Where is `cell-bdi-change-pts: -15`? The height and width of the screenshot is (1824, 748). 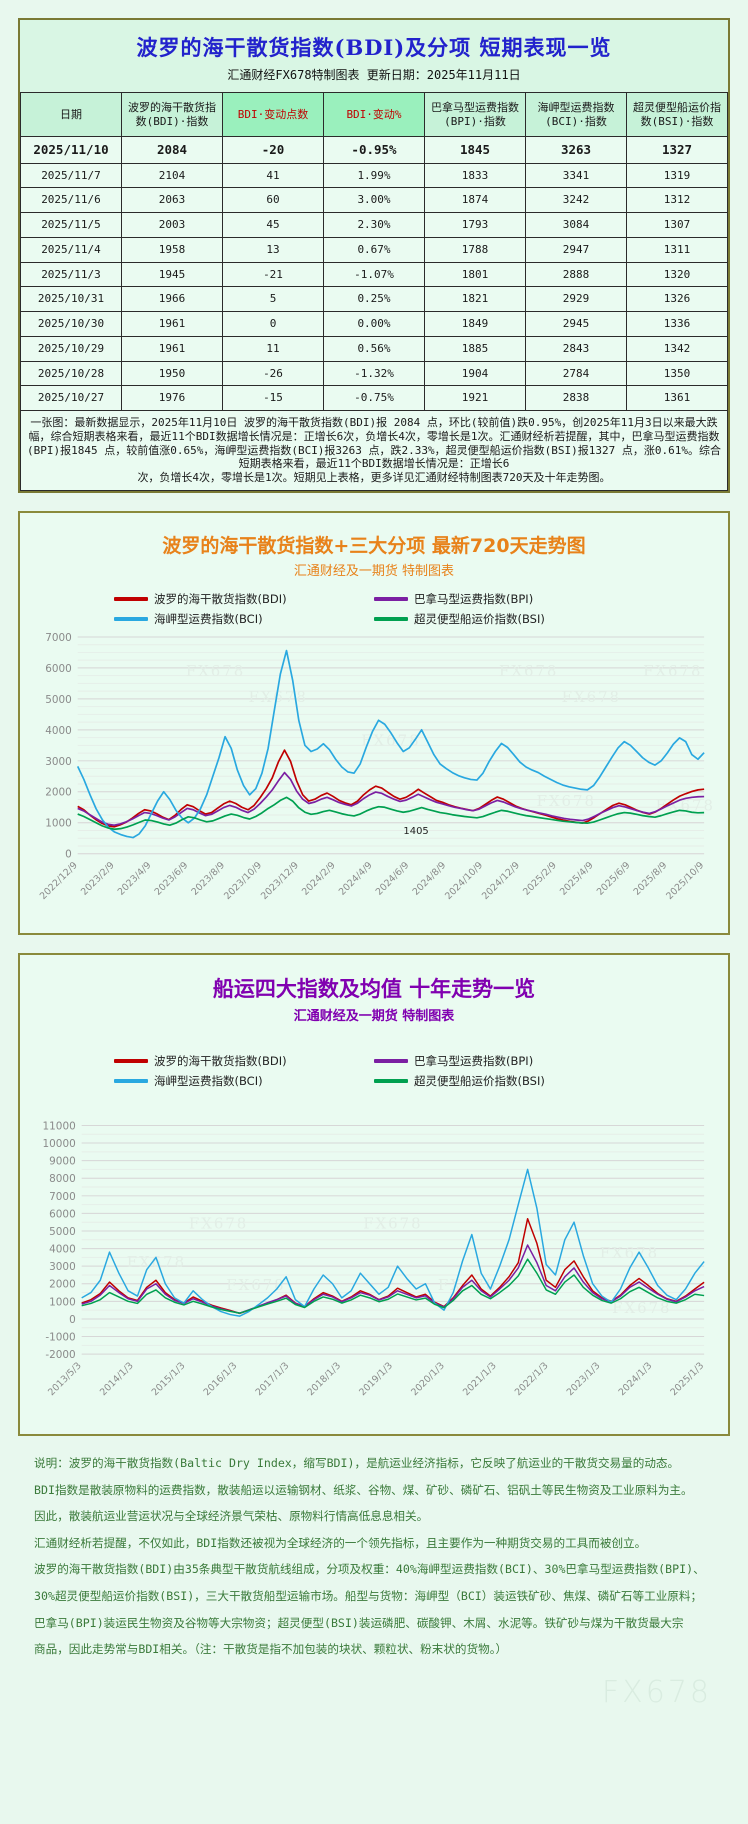
cell-bdi-change-pts: -15 is located at coordinates (273, 398).